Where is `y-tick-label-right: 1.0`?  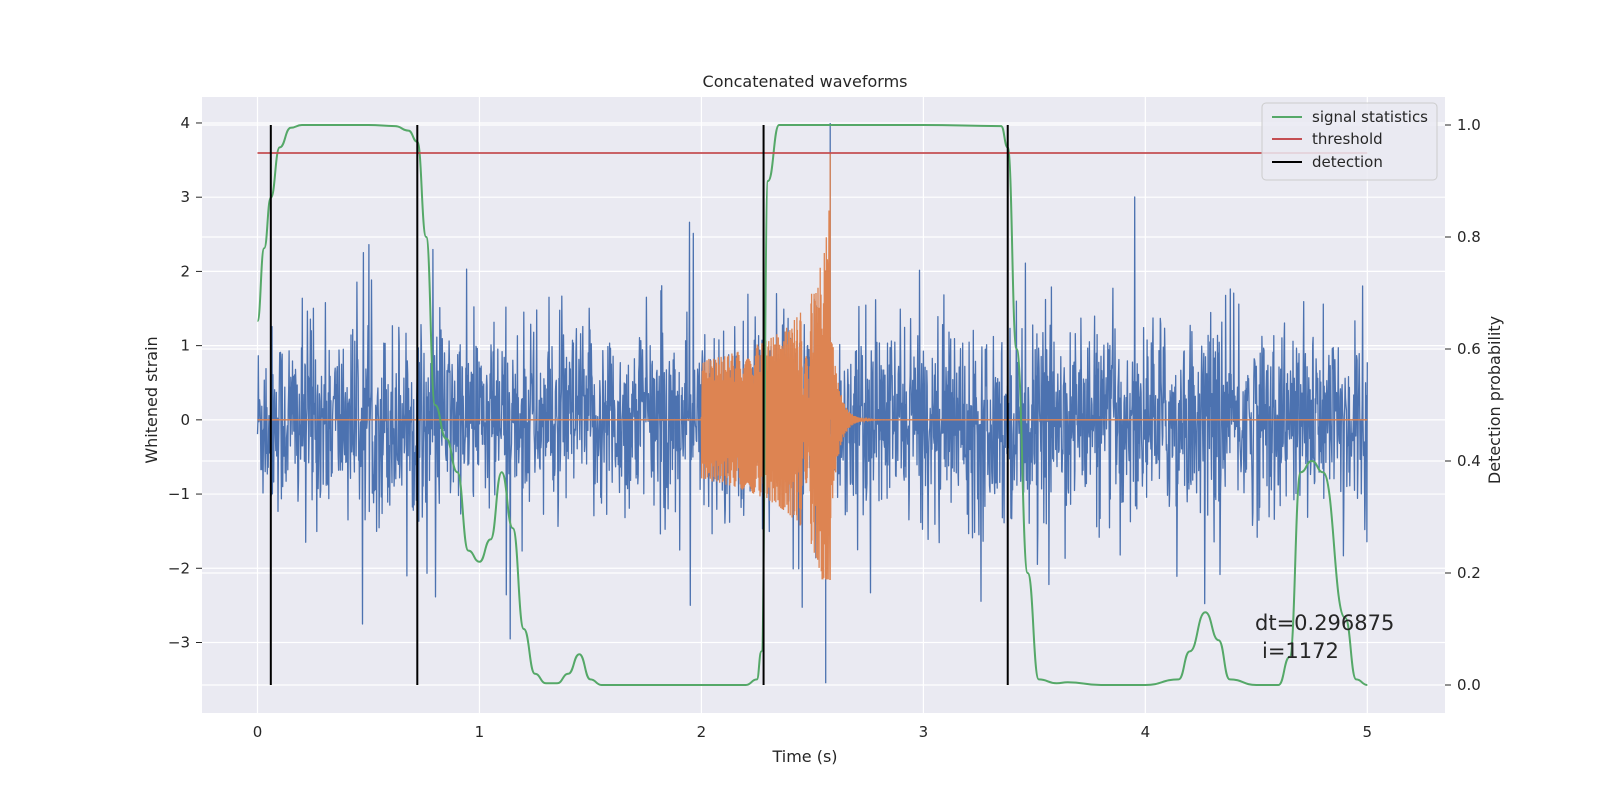
y-tick-label-right: 1.0 is located at coordinates (1469, 125).